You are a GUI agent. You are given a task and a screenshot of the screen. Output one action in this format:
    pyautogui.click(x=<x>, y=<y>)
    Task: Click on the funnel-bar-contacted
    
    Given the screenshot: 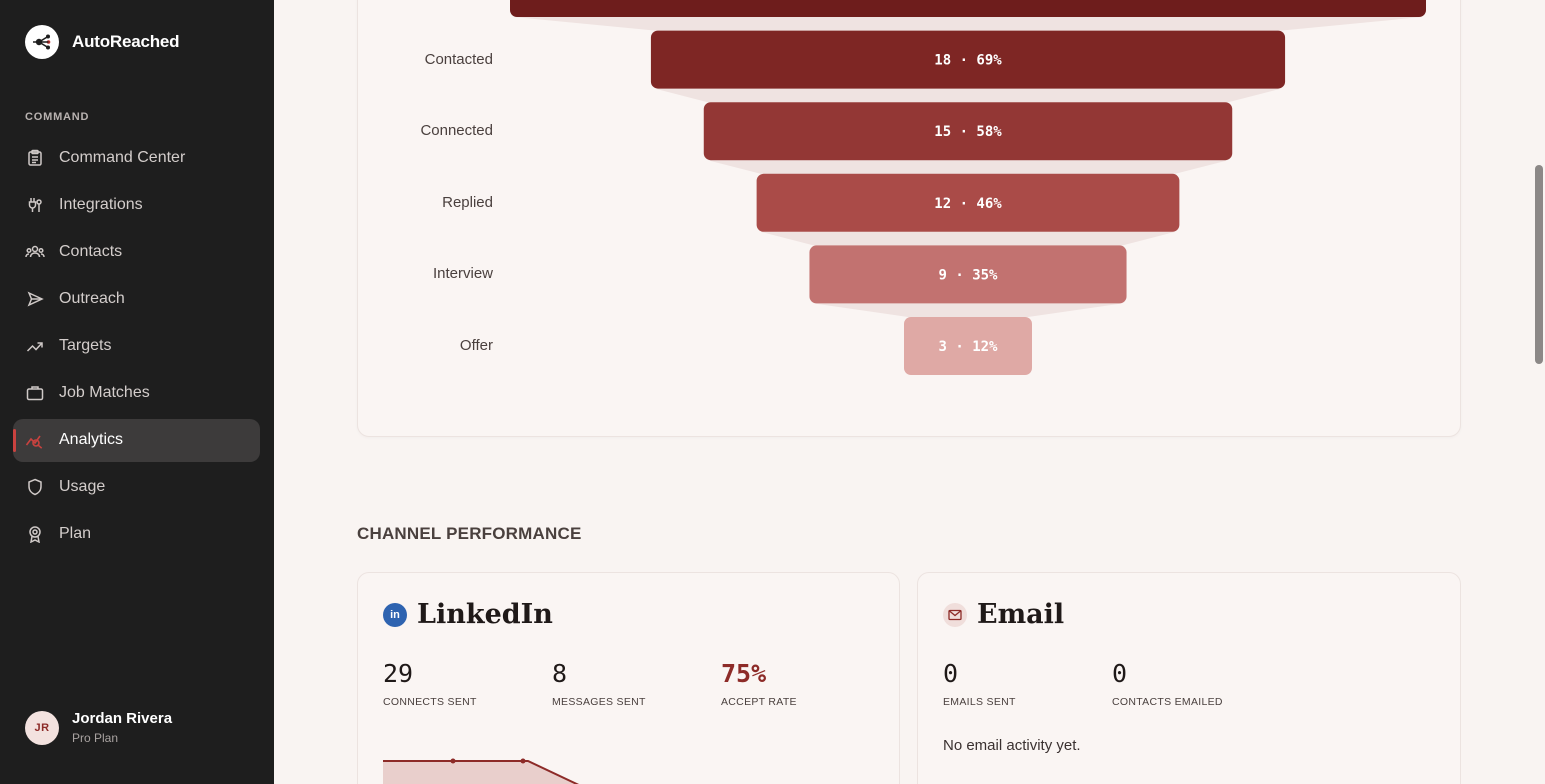 What is the action you would take?
    pyautogui.click(x=968, y=59)
    